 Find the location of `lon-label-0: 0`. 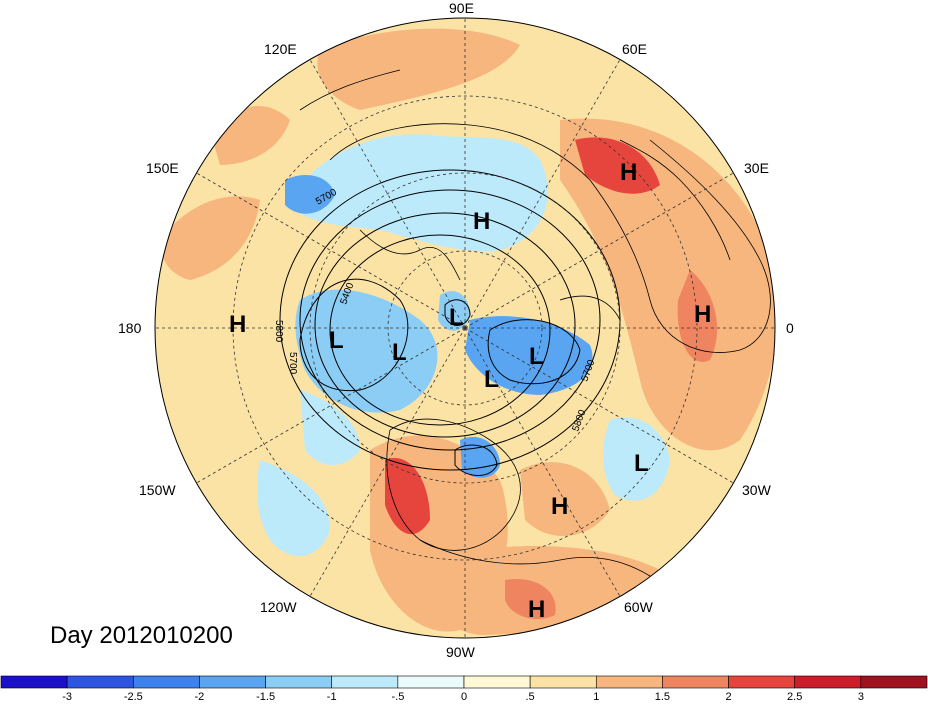

lon-label-0: 0 is located at coordinates (790, 328).